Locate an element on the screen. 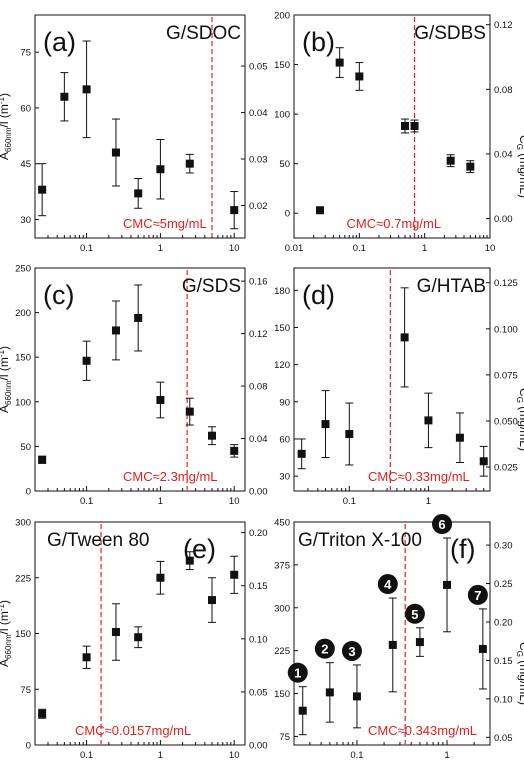 The width and height of the screenshot is (524, 768). panel-label: (a) is located at coordinates (59, 42).